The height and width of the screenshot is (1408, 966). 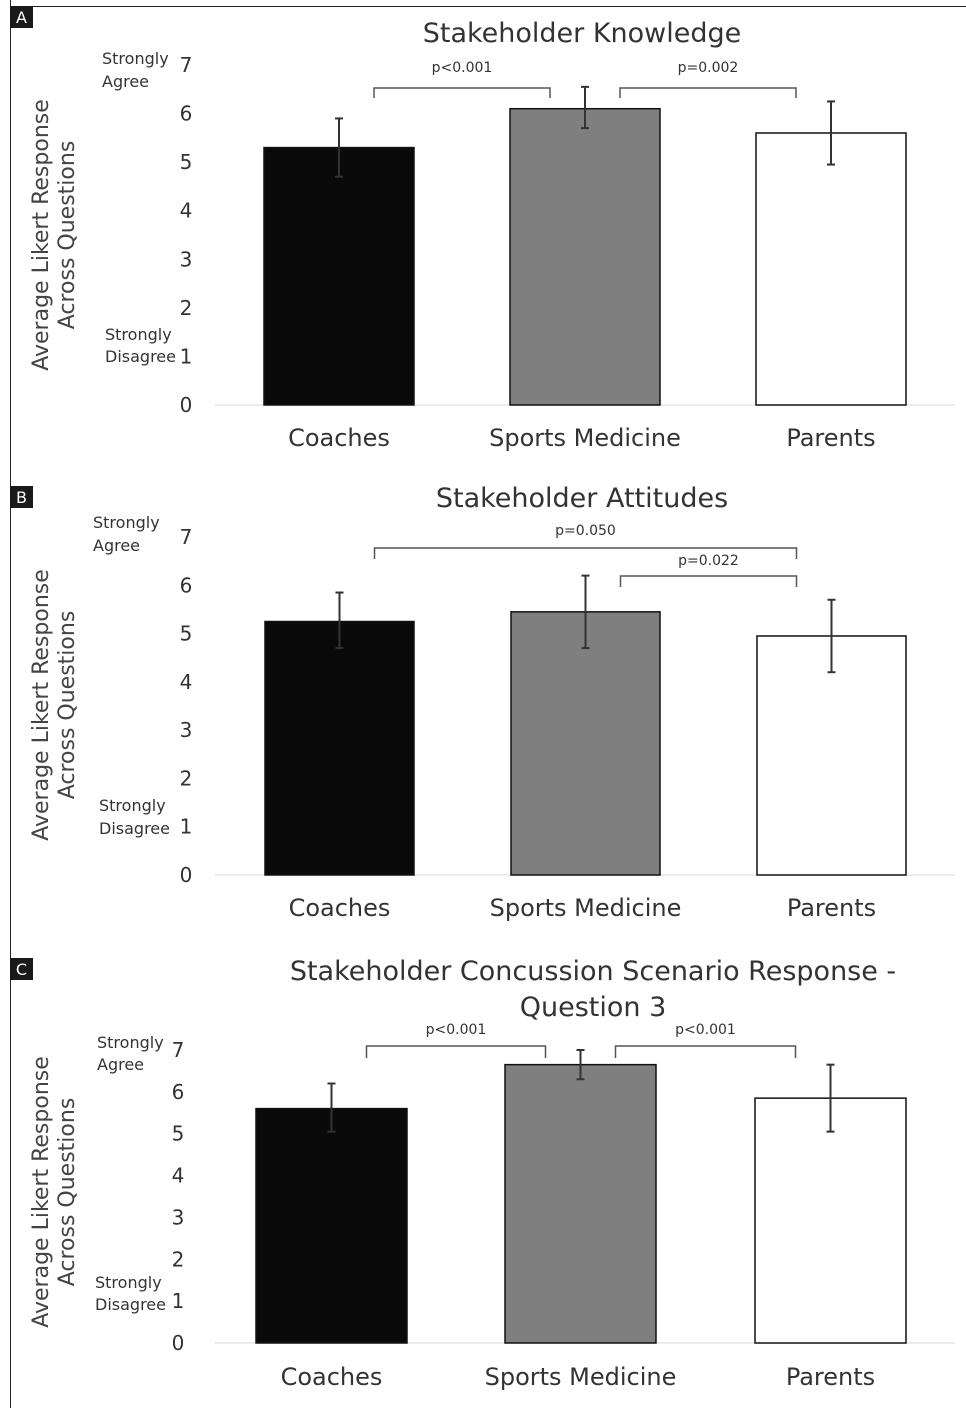 What do you see at coordinates (10, 704) in the screenshot?
I see `figure-border-left` at bounding box center [10, 704].